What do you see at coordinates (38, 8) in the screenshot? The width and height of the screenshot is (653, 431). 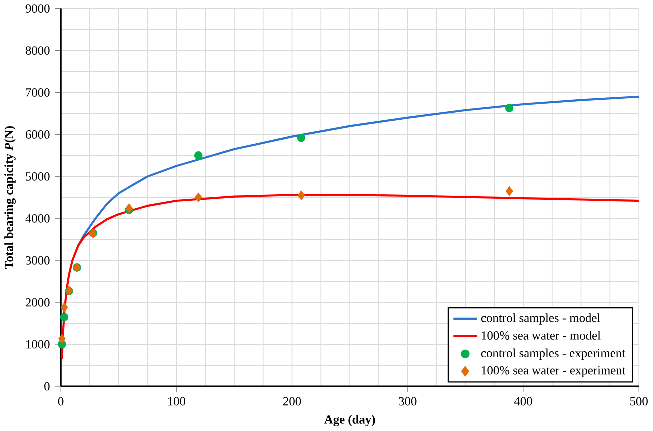 I see `y-tick-label: 9000` at bounding box center [38, 8].